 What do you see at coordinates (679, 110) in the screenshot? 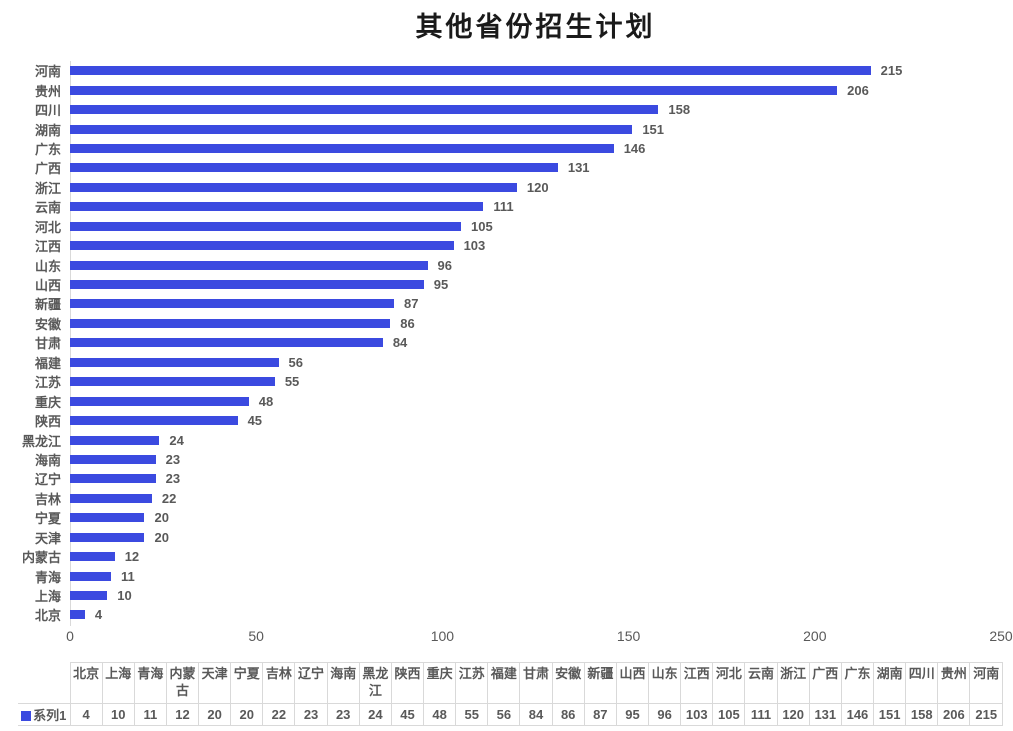
I see `bar-value-label: 158` at bounding box center [679, 110].